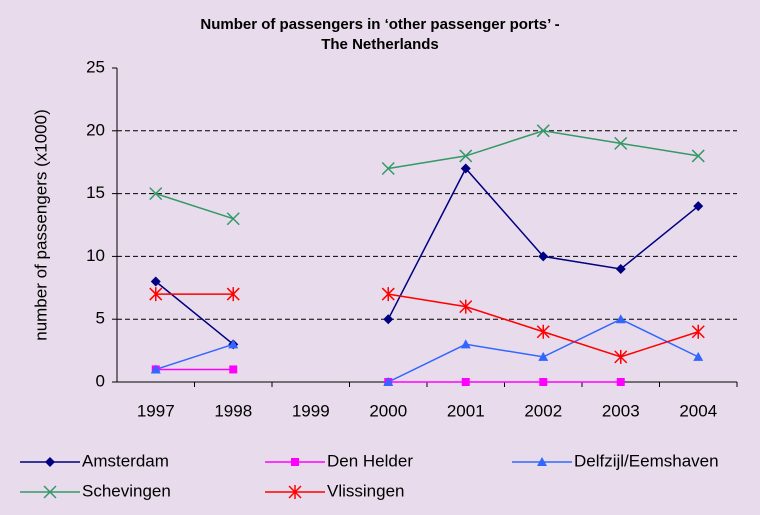 This screenshot has height=515, width=760. Describe the element at coordinates (380, 44) in the screenshot. I see `chart-title: The Netherlands` at that location.